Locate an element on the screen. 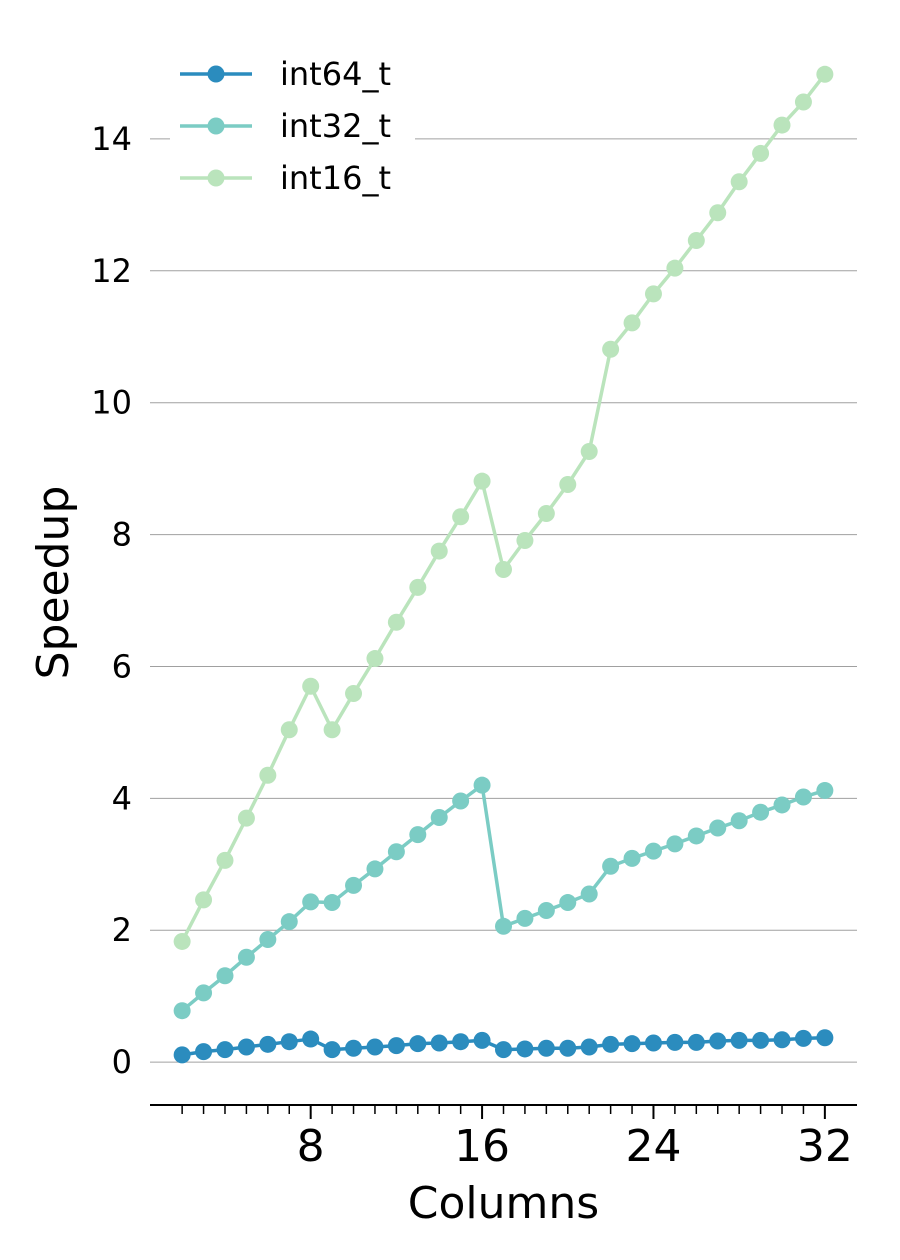 This screenshot has height=1260, width=900. y-tick-label: 2 is located at coordinates (122, 930).